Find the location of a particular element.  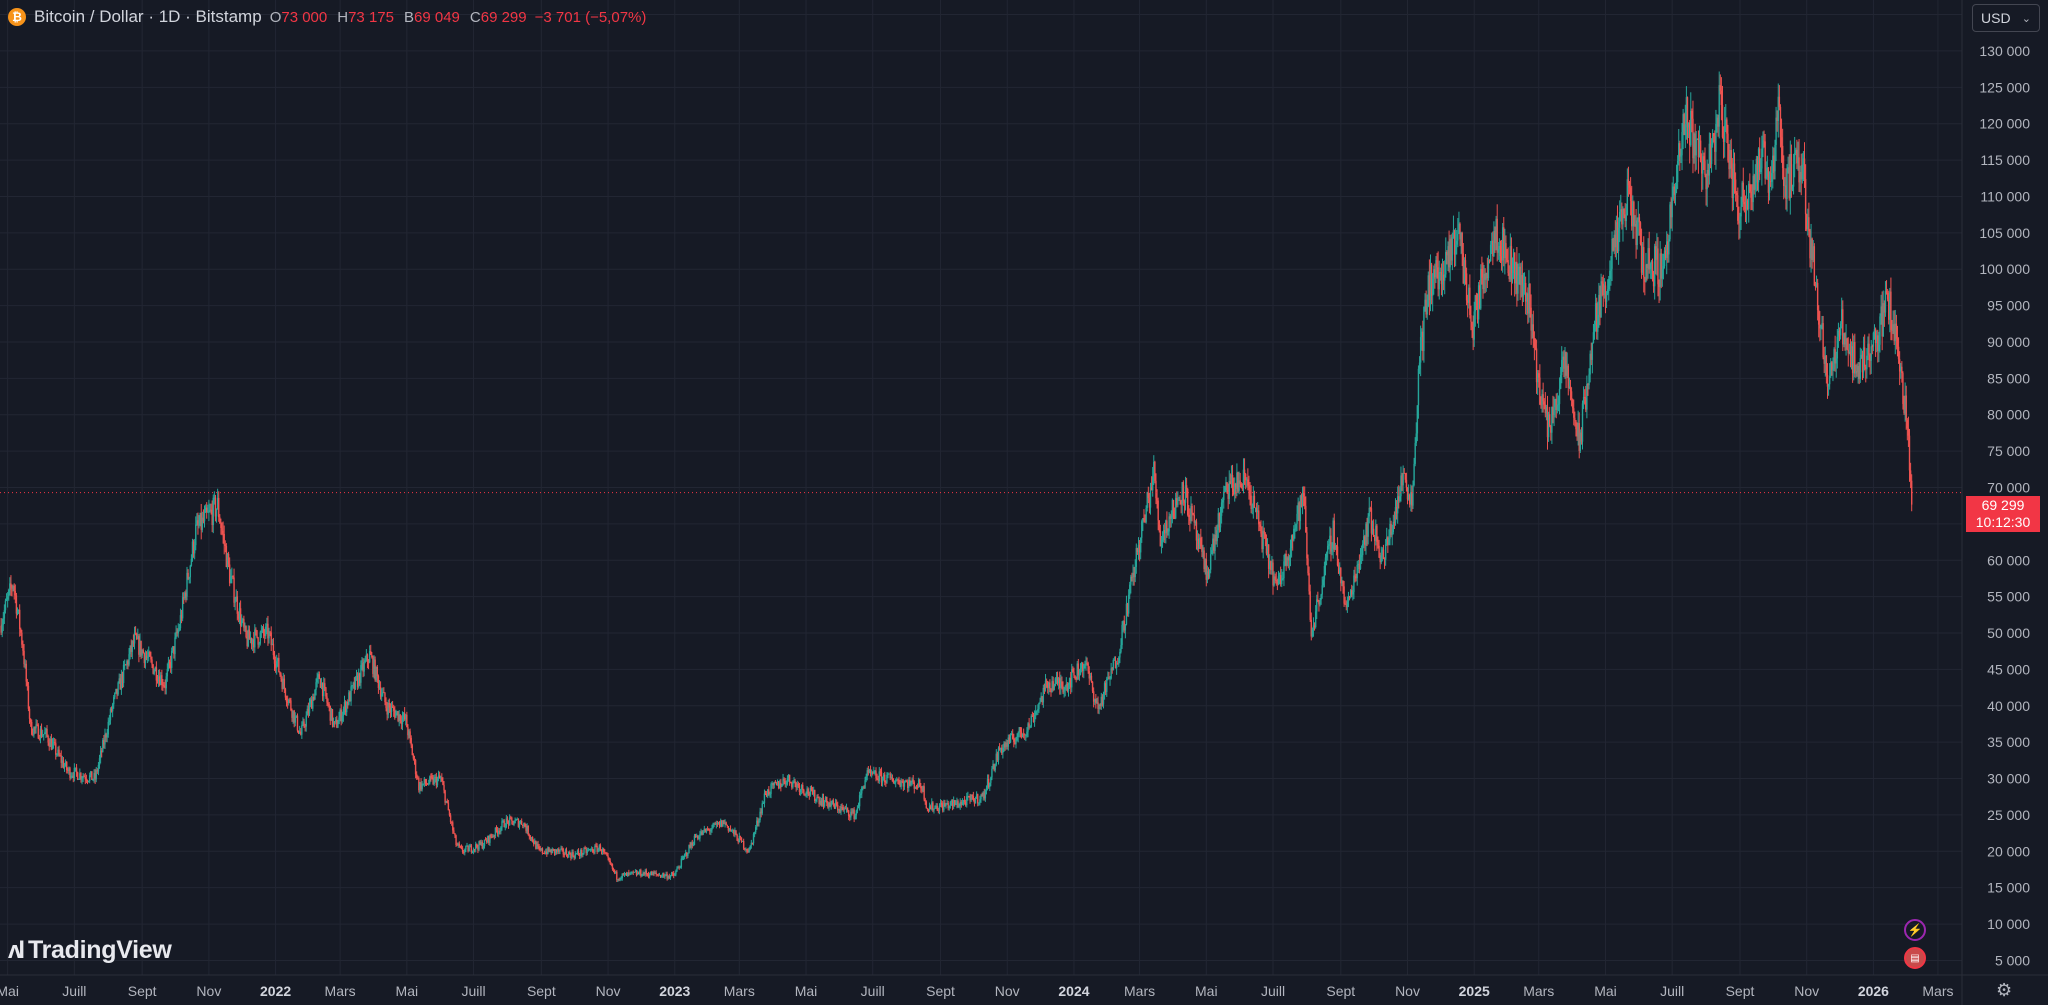

currency-select: USD ⌄ is located at coordinates (2006, 18).